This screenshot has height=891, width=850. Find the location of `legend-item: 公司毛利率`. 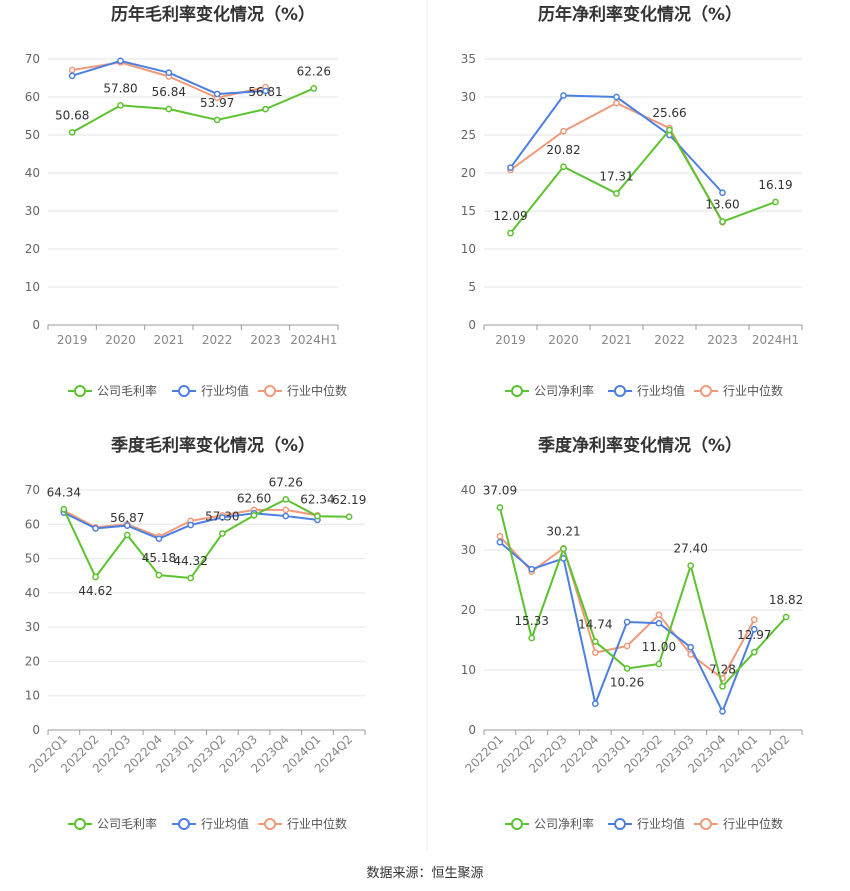

legend-item: 公司毛利率 is located at coordinates (112, 823).